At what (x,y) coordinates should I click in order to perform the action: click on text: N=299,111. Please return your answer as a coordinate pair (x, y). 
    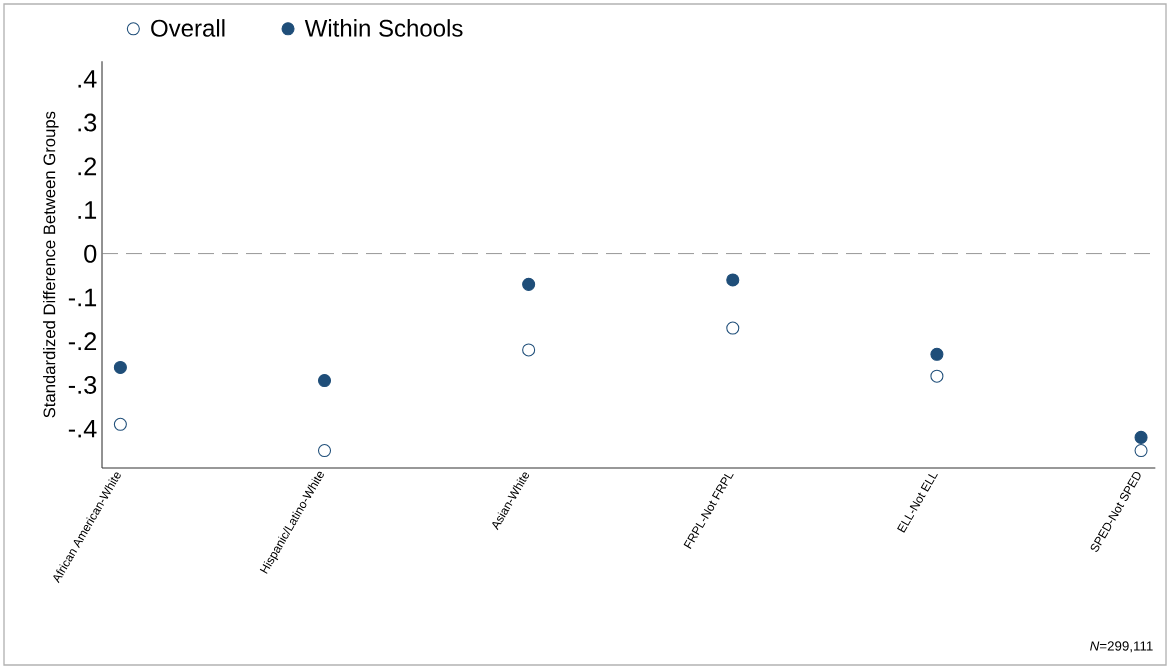
    Looking at the image, I should click on (1121, 647).